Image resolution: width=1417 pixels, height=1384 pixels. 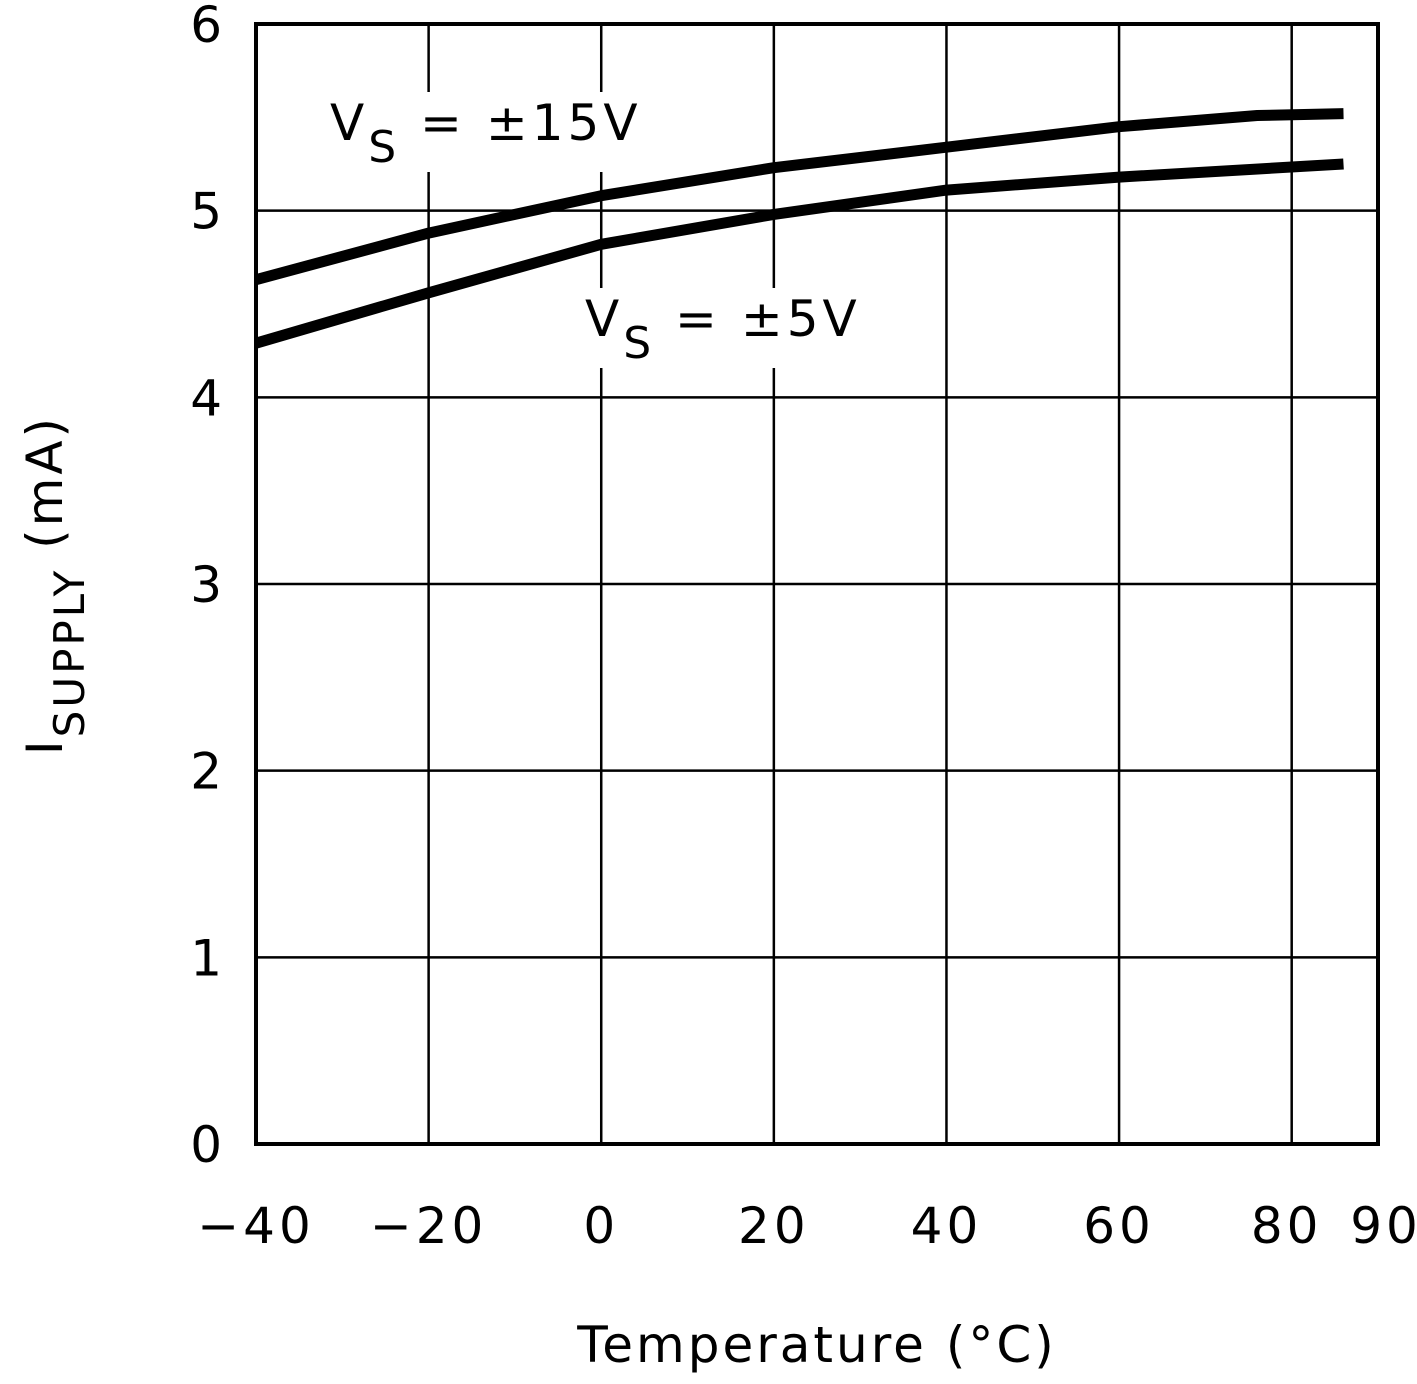 What do you see at coordinates (601, 1226) in the screenshot?
I see `x-tick-label: 0` at bounding box center [601, 1226].